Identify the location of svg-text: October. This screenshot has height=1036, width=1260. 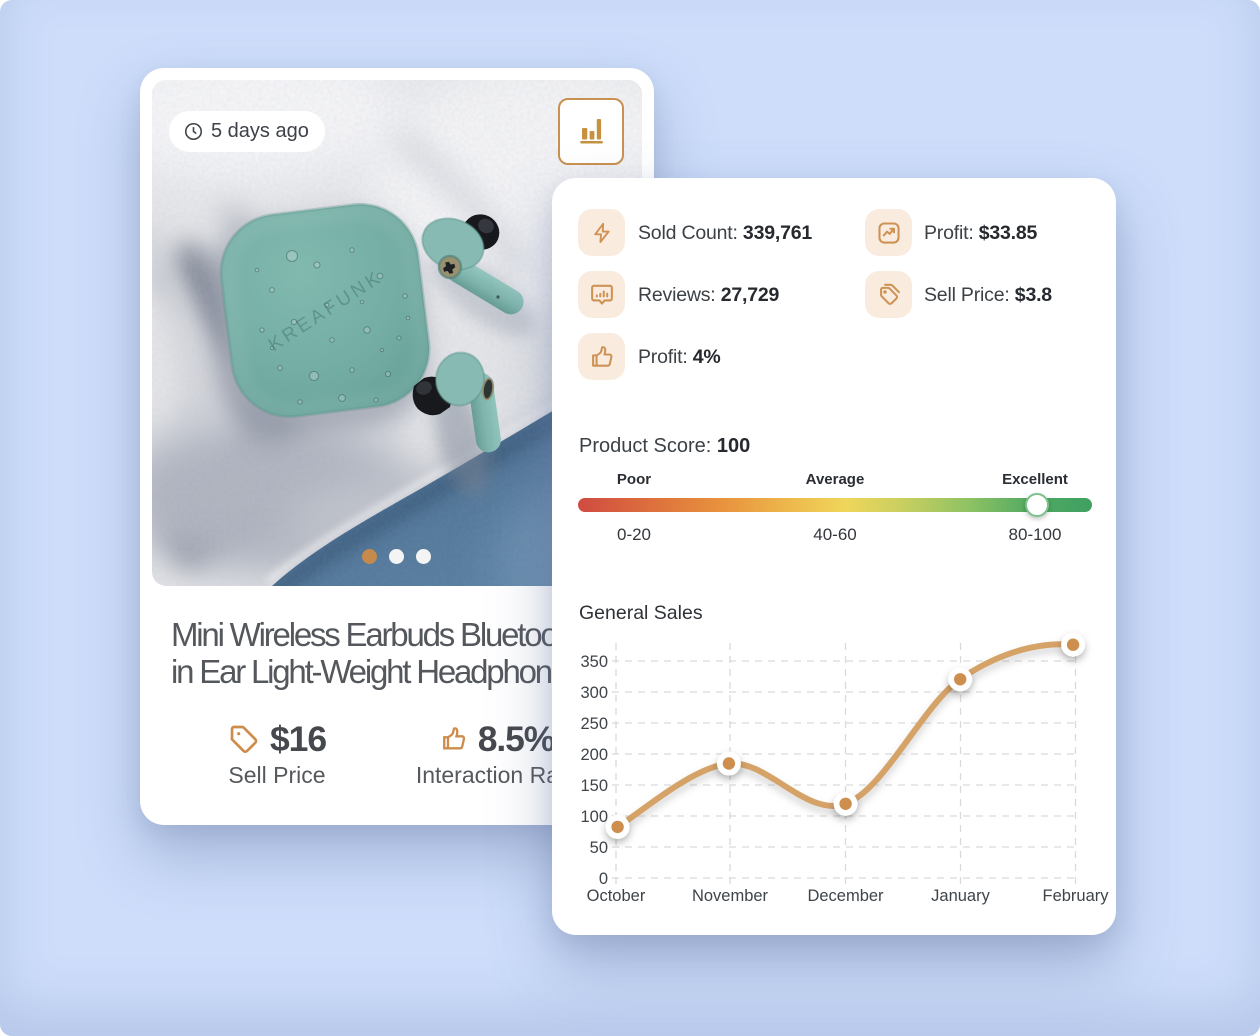
(616, 896).